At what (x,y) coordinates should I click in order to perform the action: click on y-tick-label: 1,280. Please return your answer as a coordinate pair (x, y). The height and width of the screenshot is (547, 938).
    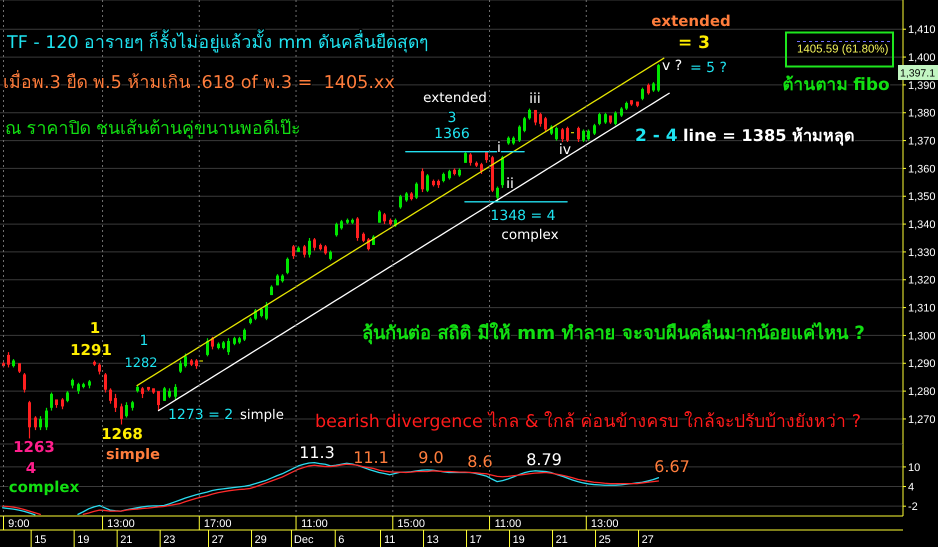
    Looking at the image, I should click on (922, 392).